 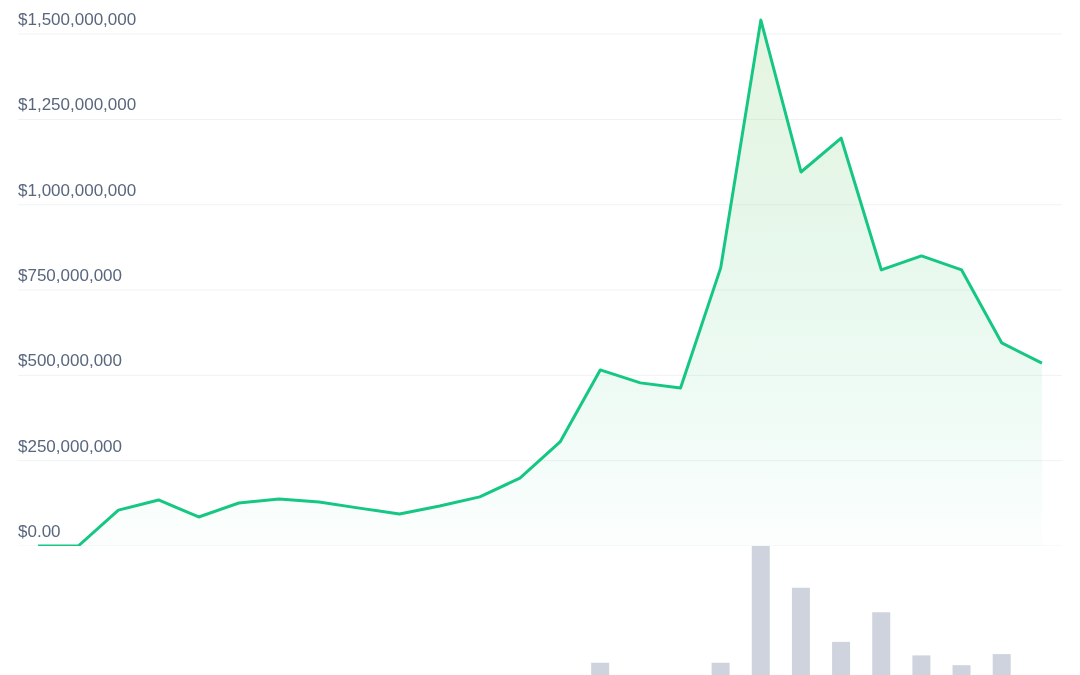 I want to click on y-tick-label: $0.00, so click(x=39, y=531).